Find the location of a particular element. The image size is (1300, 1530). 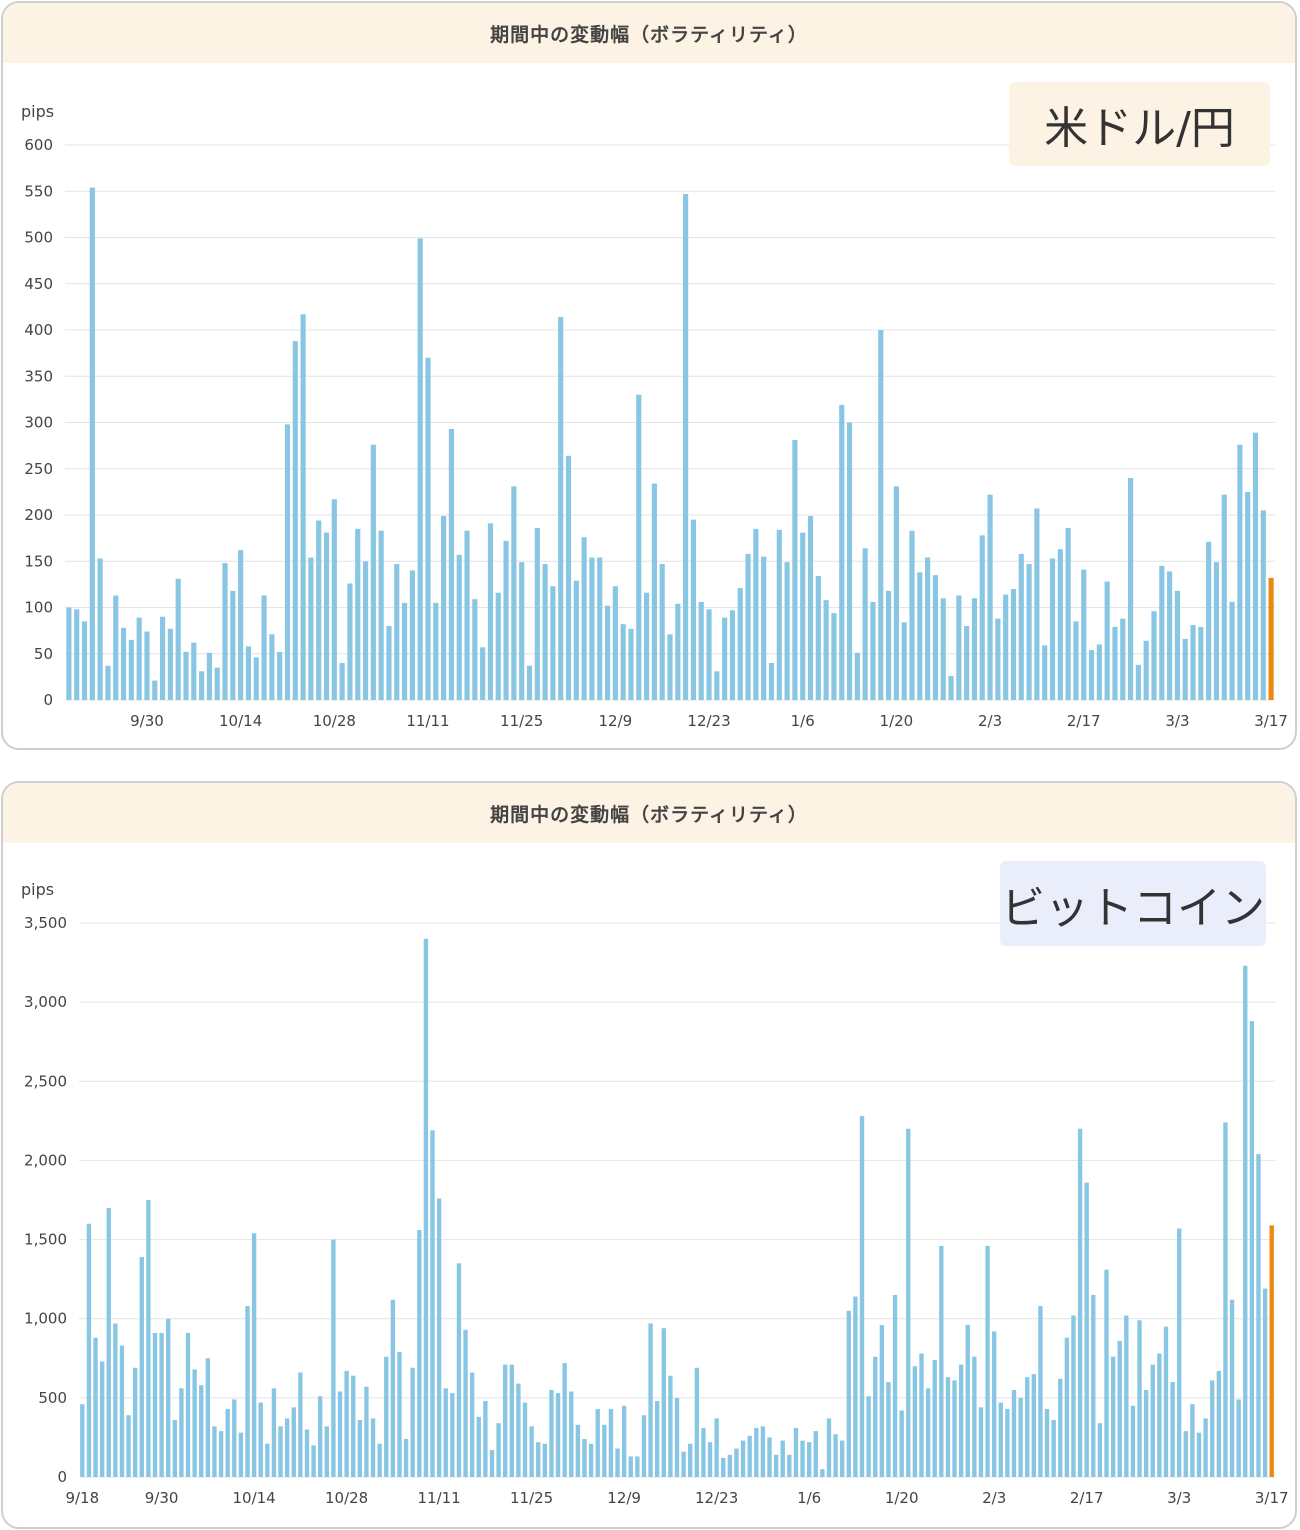

x-tick-label: 12/9 is located at coordinates (624, 1498).